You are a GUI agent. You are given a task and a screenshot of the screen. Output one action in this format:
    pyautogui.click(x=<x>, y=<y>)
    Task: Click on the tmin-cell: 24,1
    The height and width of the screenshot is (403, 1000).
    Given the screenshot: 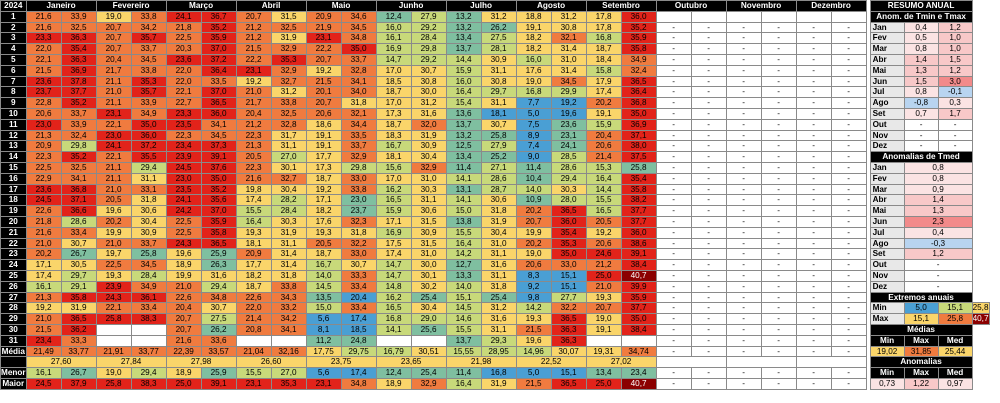 What is the action you would take?
    pyautogui.click(x=113, y=146)
    